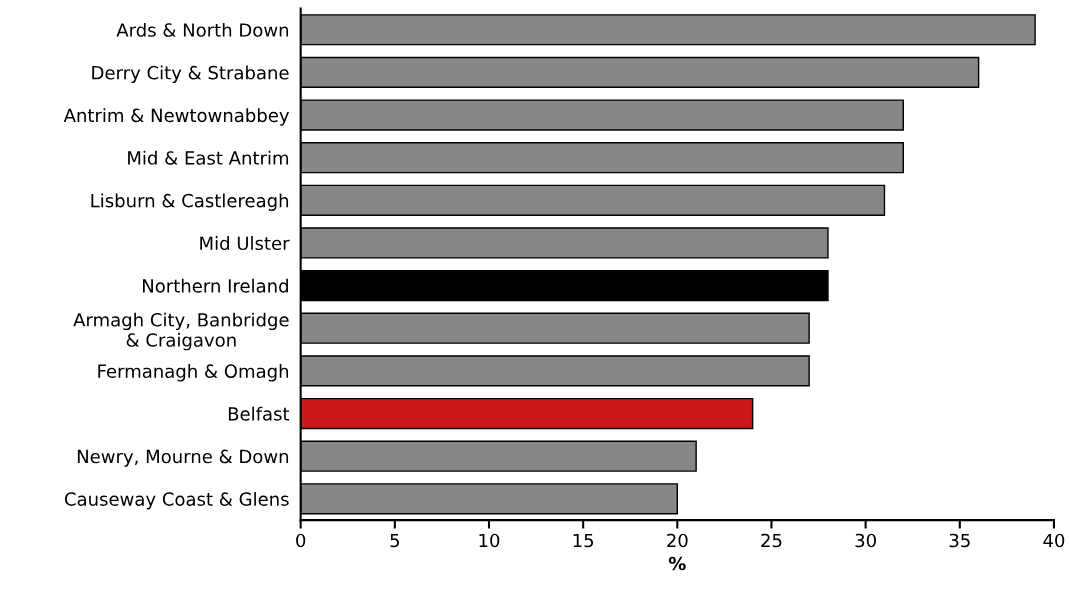 This screenshot has width=1070, height=602. I want to click on y-tick-label: Lisburn & Castlereagh, so click(190, 202).